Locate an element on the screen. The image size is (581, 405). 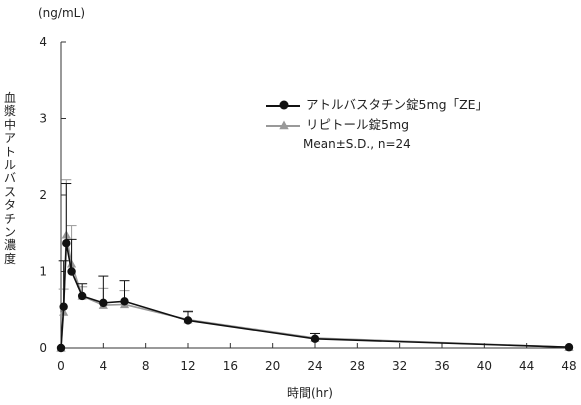
y-axis-label-char: タ is located at coordinates (9, 205).